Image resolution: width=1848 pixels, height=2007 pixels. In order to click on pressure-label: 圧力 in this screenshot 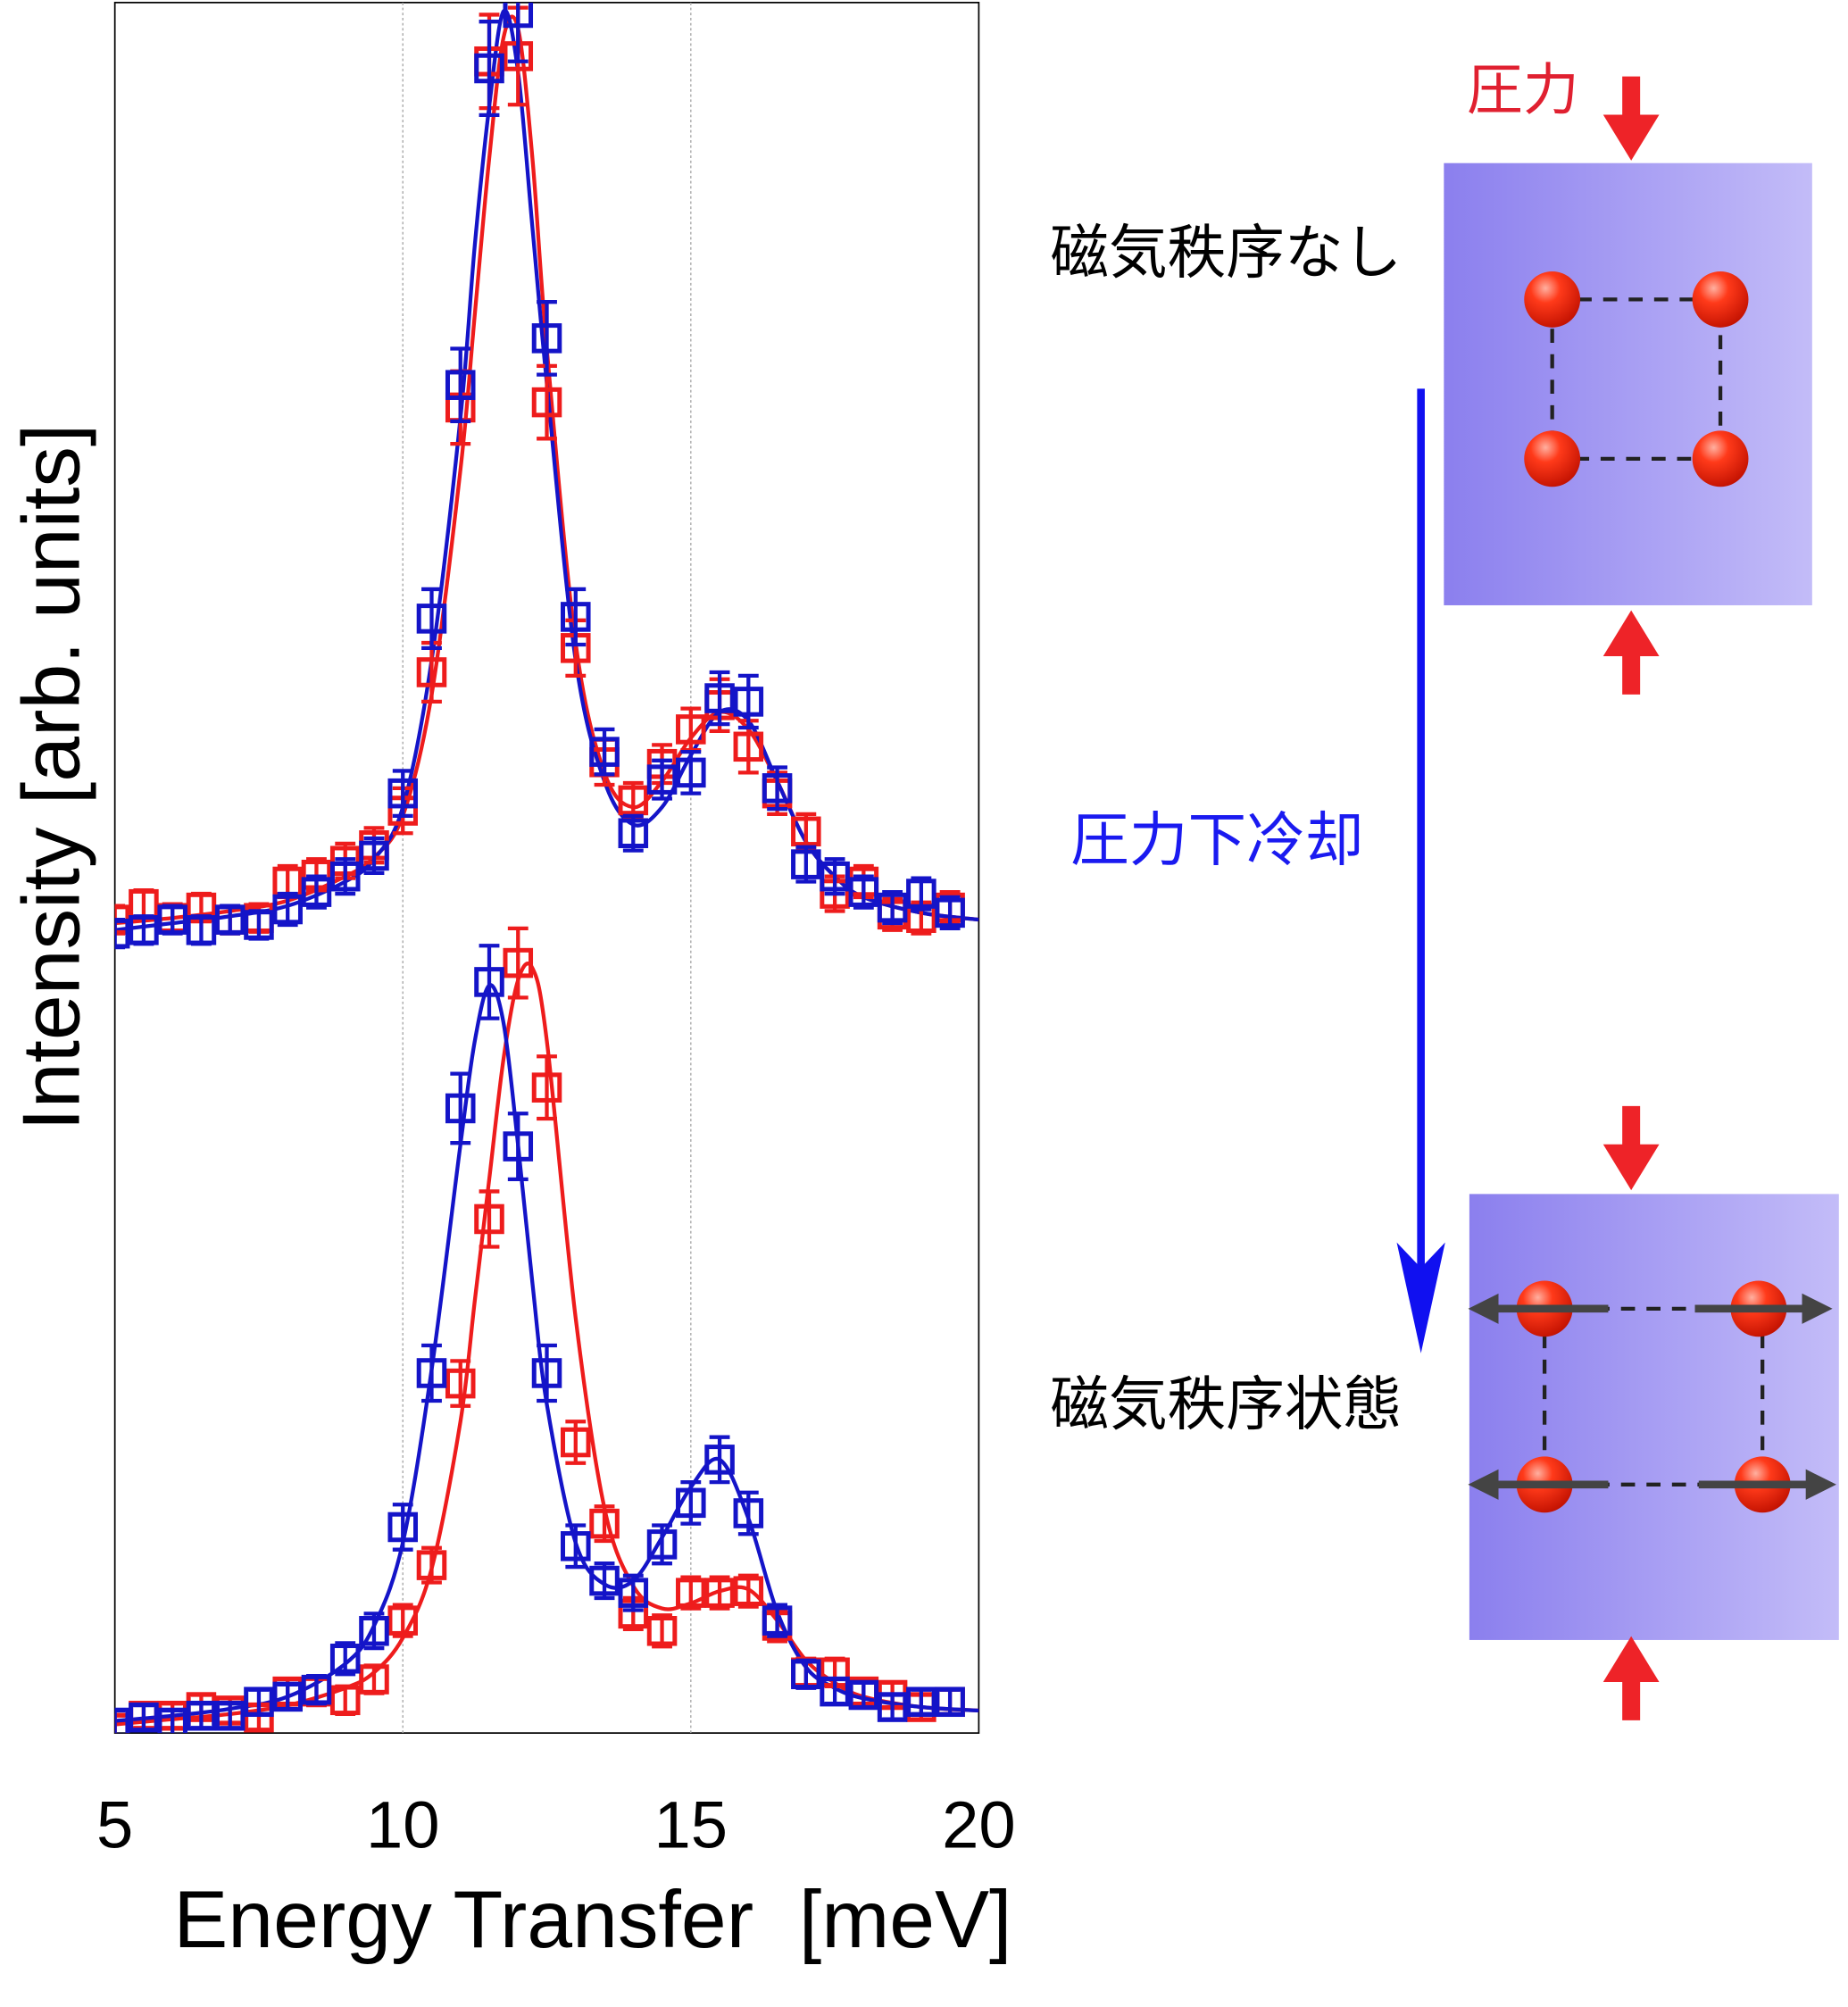, I will do `click(1523, 91)`.